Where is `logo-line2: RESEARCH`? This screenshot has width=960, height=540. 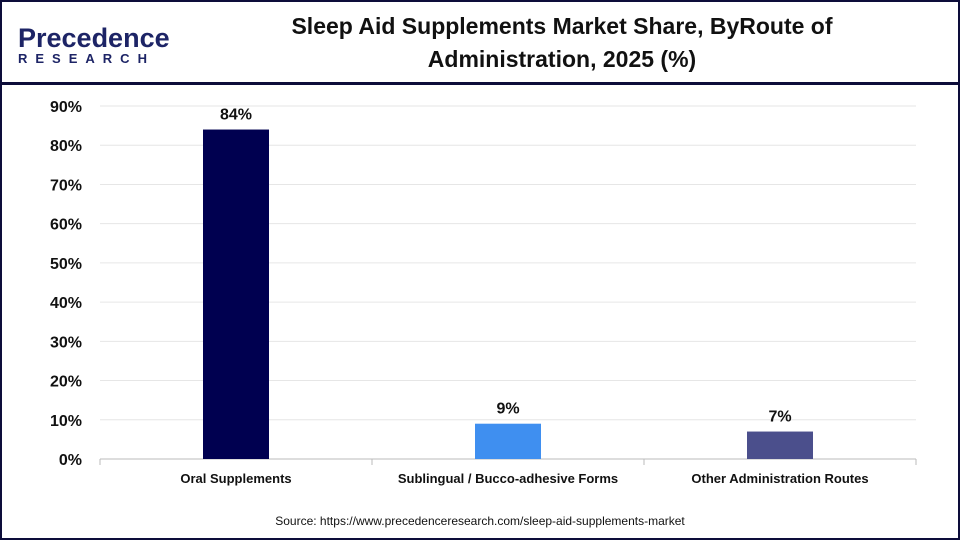 logo-line2: RESEARCH is located at coordinates (86, 58).